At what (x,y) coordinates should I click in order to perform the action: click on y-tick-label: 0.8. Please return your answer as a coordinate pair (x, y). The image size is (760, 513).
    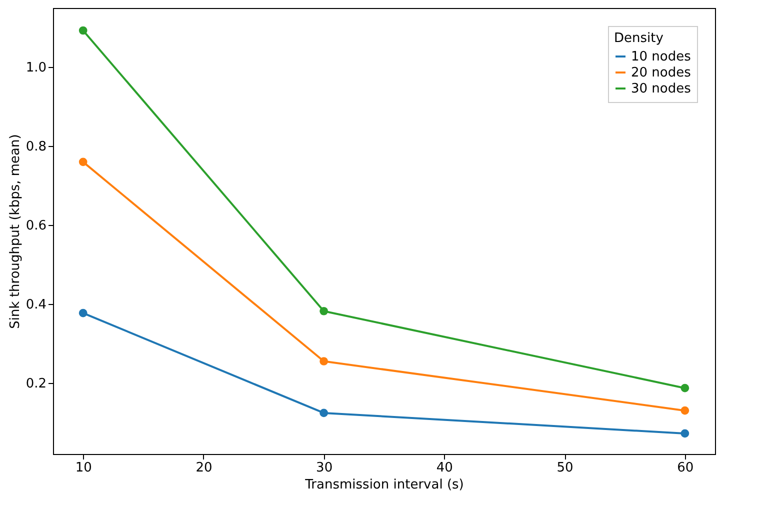
    Looking at the image, I should click on (36, 147).